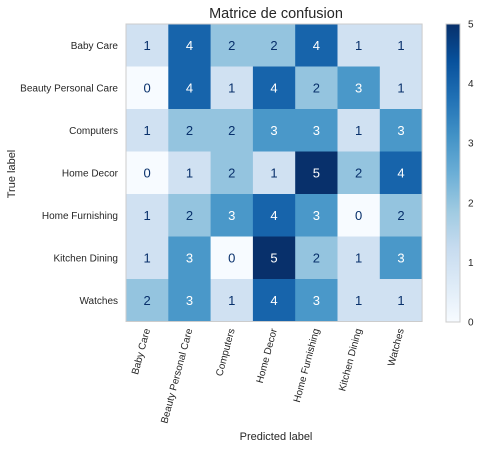 The width and height of the screenshot is (482, 449). I want to click on cell-value-label: 5, so click(316, 172).